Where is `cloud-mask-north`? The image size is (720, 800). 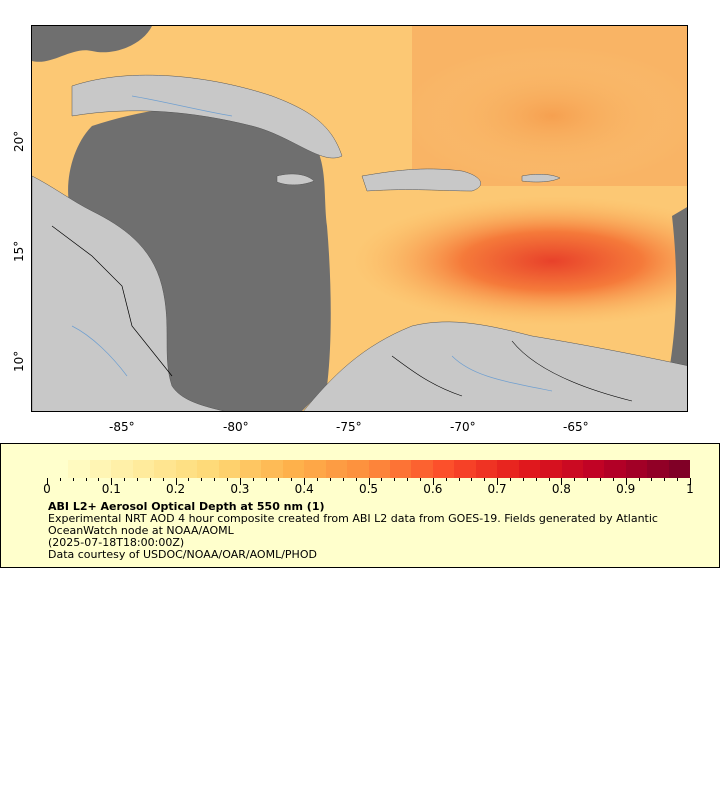 cloud-mask-north is located at coordinates (92, 44).